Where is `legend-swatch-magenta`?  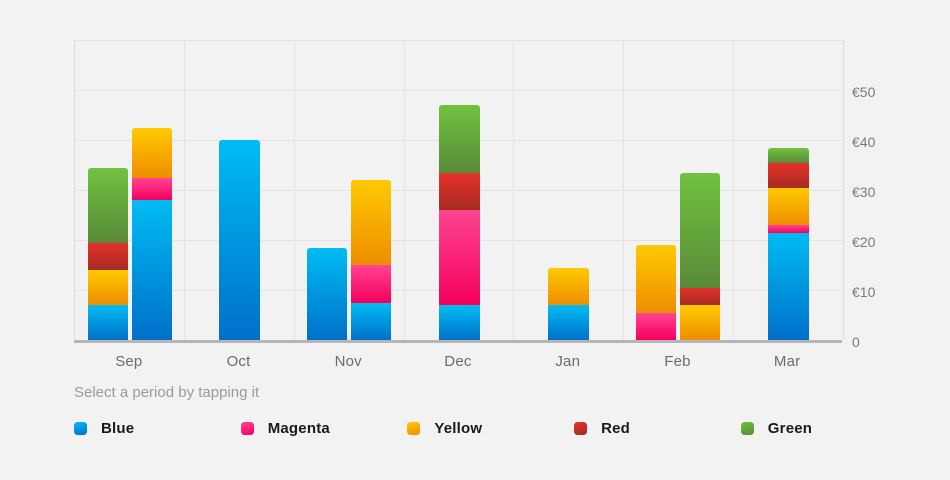
legend-swatch-magenta is located at coordinates (247, 428).